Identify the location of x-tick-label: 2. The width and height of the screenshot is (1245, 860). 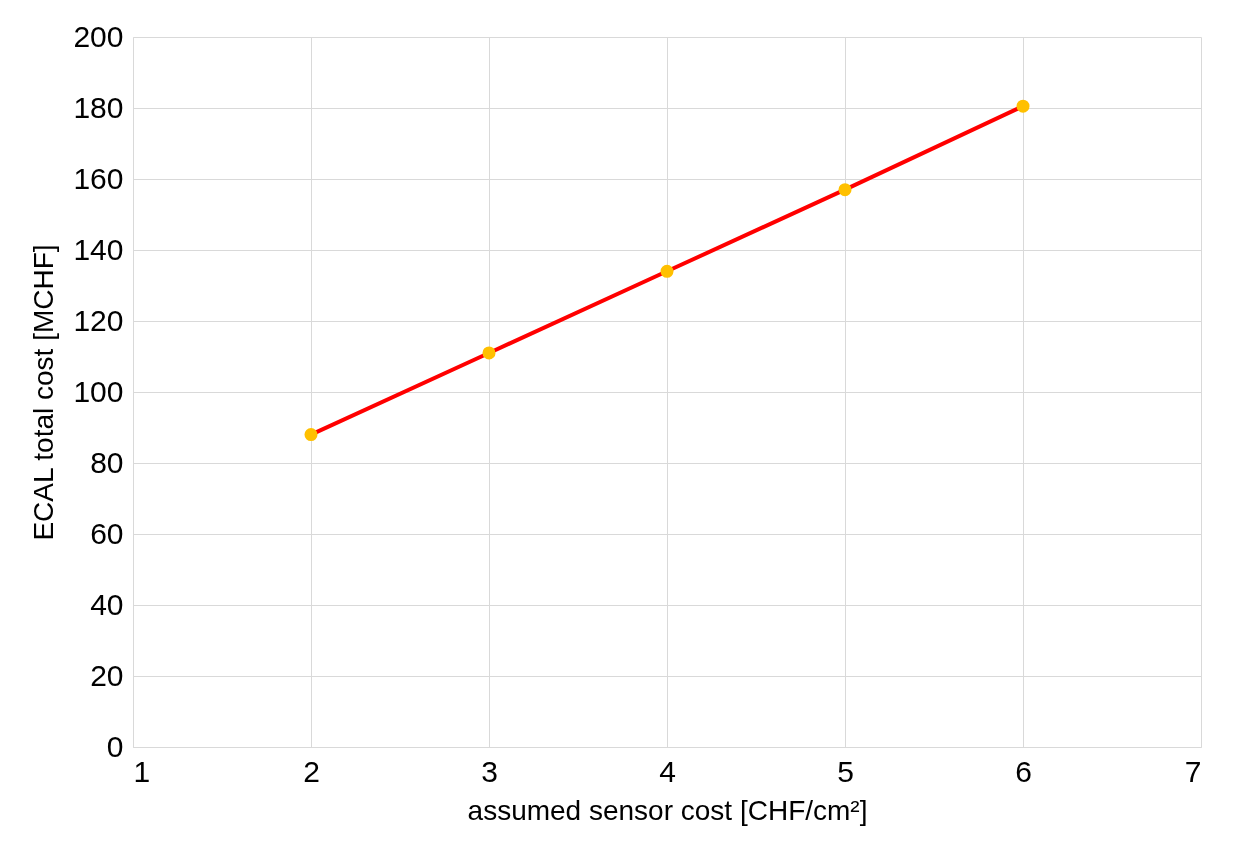
(311, 771).